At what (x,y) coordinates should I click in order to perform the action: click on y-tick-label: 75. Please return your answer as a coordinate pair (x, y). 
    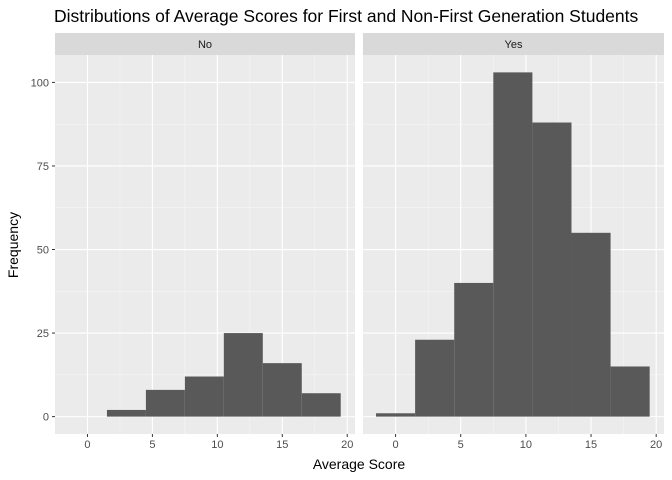
    Looking at the image, I should click on (43, 167).